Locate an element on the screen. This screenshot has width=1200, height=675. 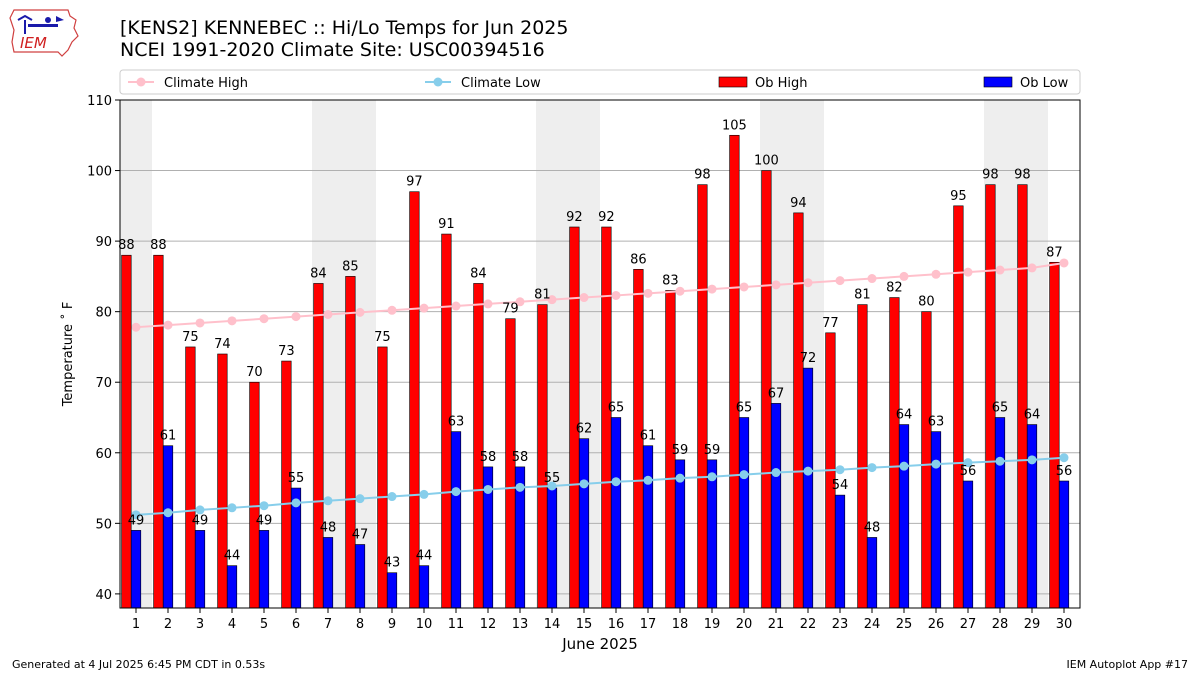
ob-high-label: 81 is located at coordinates (542, 295).